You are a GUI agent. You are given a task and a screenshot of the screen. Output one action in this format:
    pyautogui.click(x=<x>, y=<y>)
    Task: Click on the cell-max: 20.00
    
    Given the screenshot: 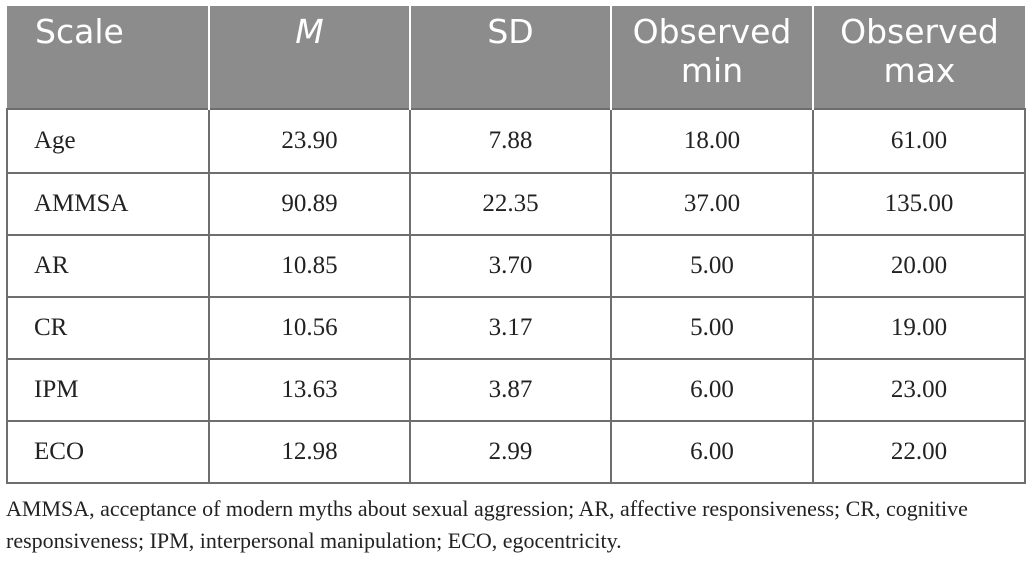 What is the action you would take?
    pyautogui.click(x=919, y=266)
    